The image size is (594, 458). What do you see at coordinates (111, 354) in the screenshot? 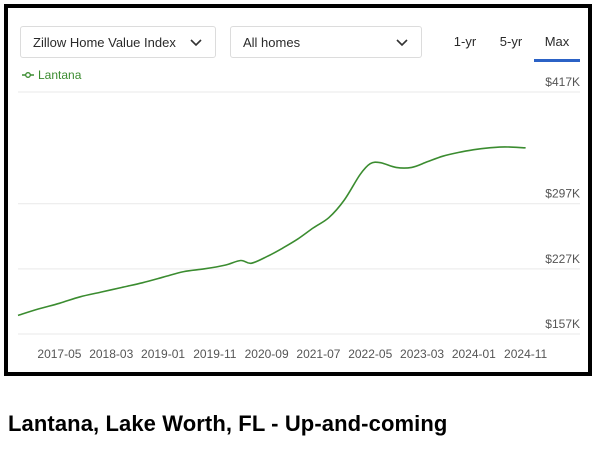
I see `x-tick-label: 2018-03` at bounding box center [111, 354].